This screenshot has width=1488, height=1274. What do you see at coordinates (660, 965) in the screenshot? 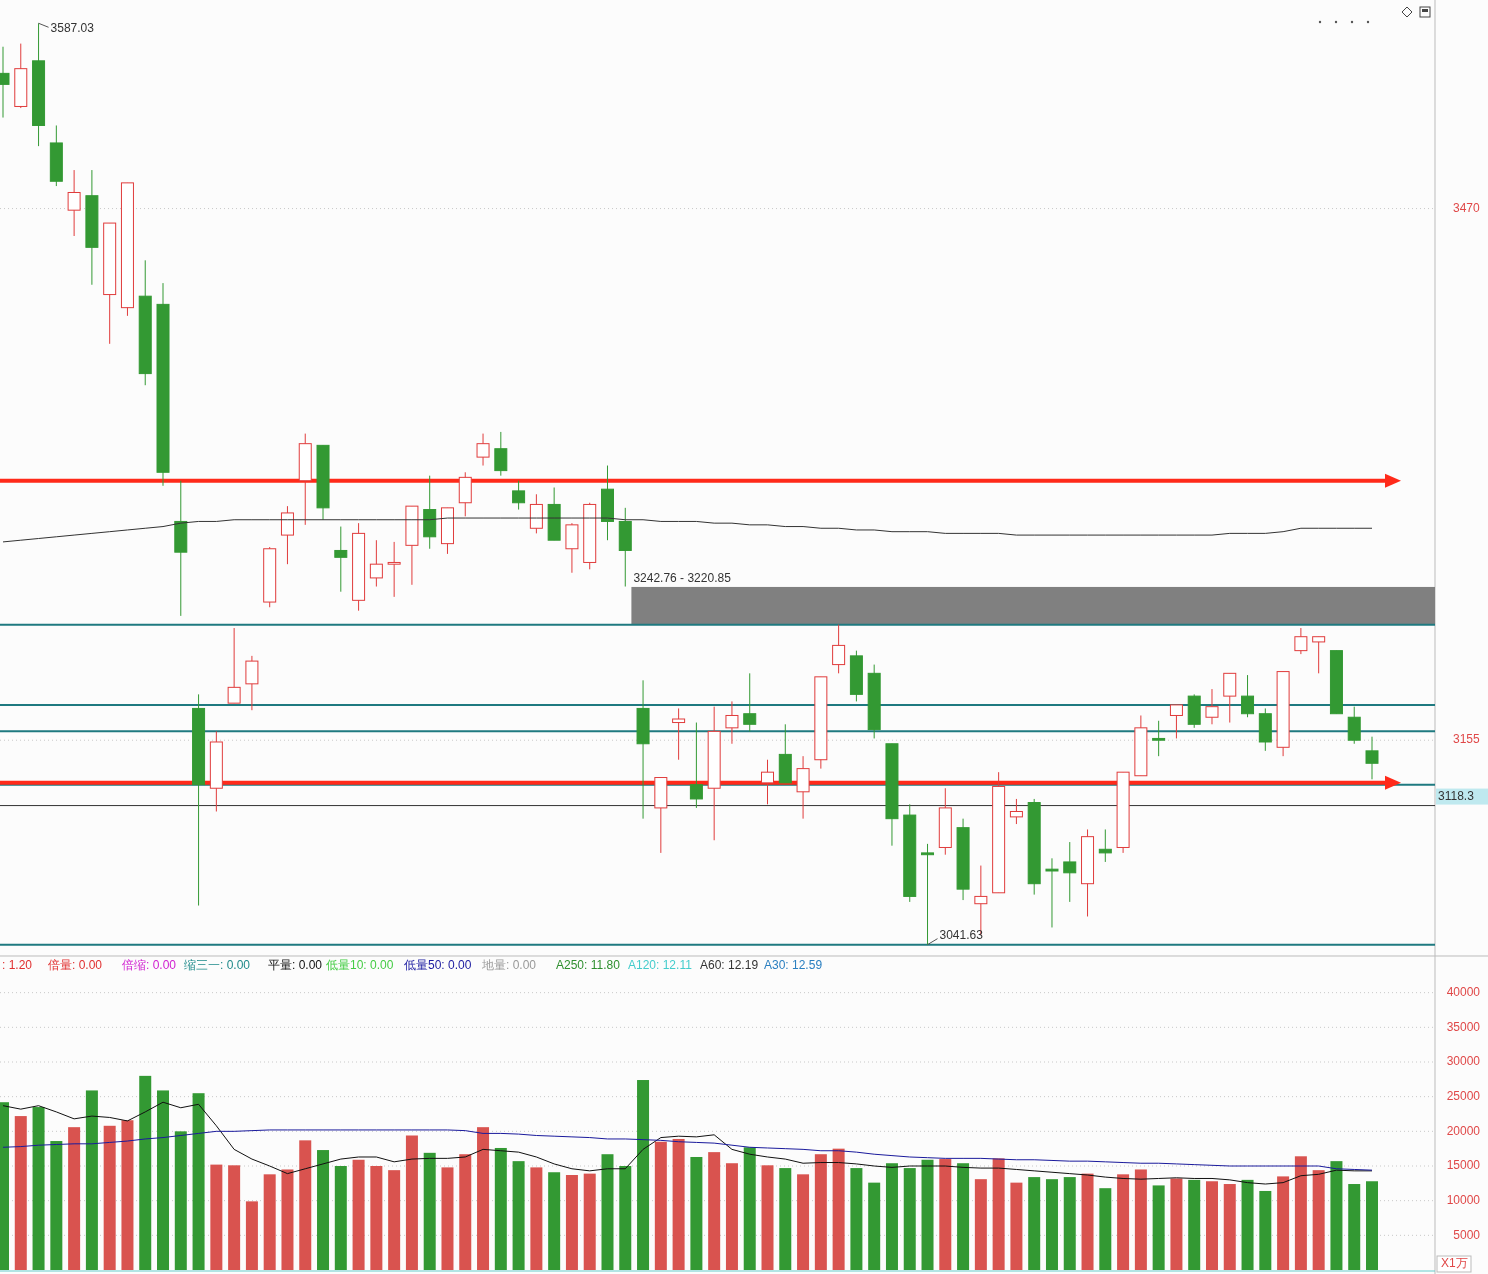
I see `annotation: A120: 12.11` at bounding box center [660, 965].